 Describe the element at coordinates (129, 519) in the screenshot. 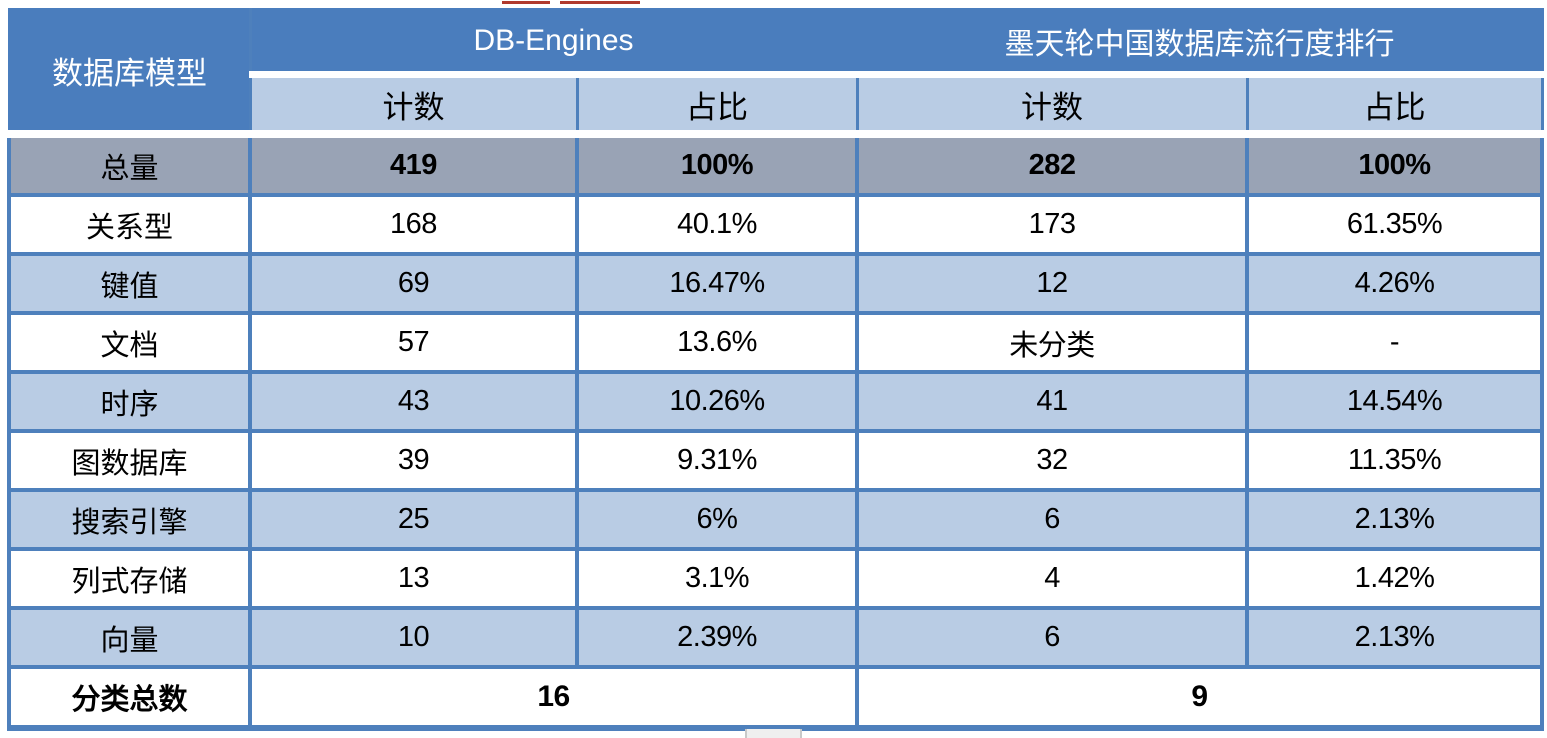

I see `row-label: 搜索引擎` at that location.